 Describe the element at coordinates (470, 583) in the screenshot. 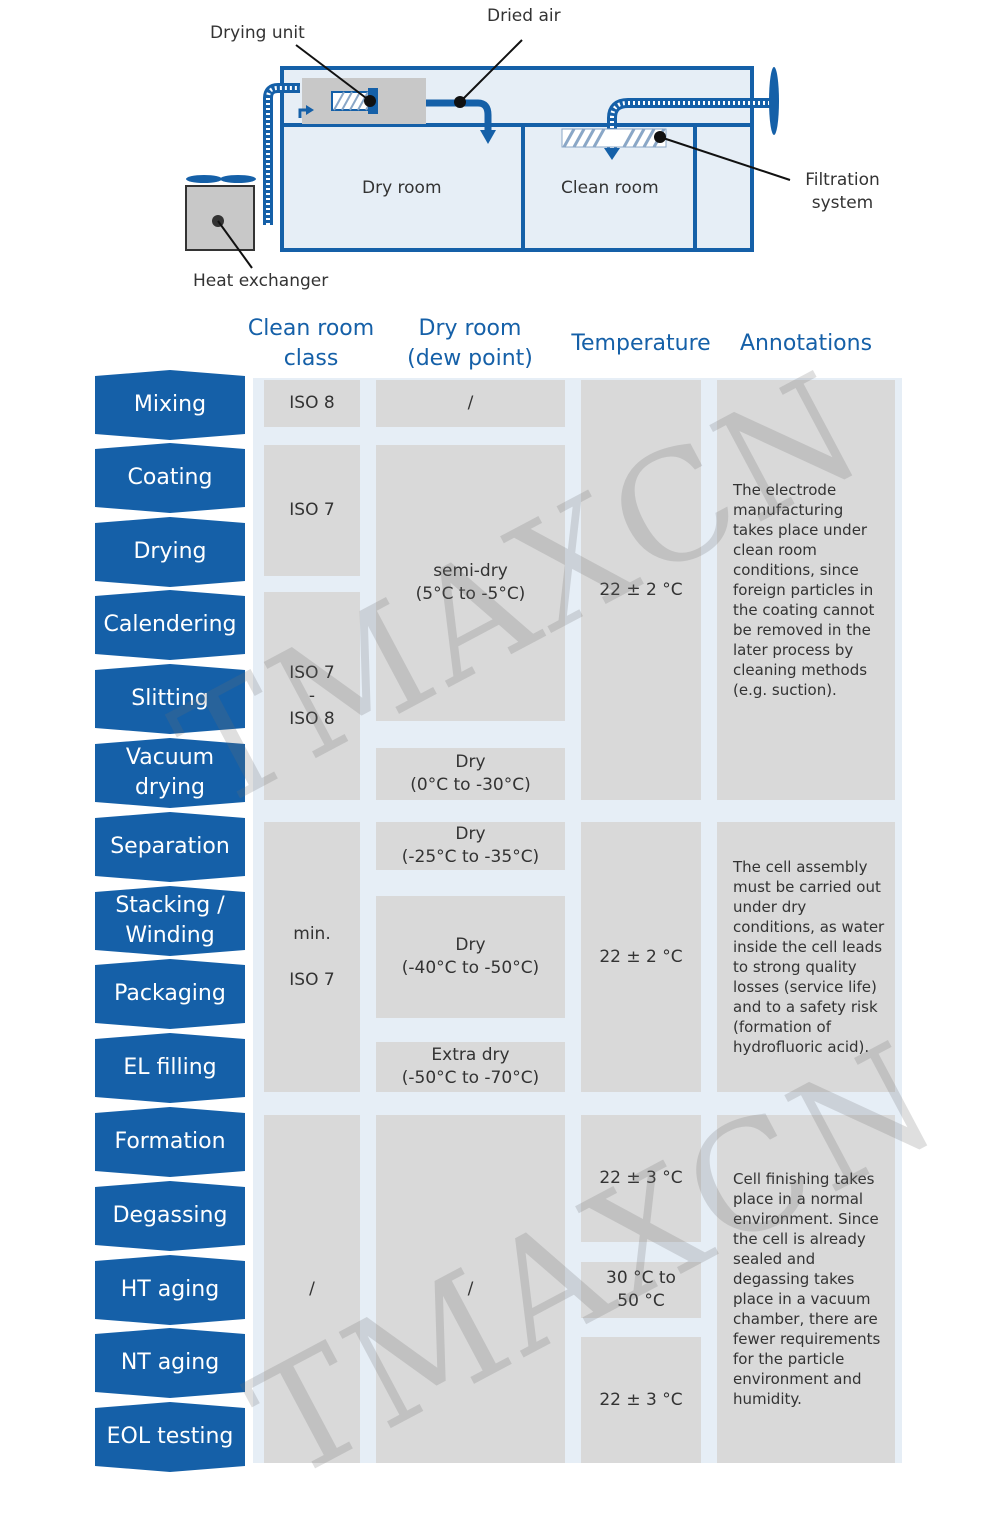

I see `dew-point-cell: semi-dry (5°C to -5°C)` at that location.